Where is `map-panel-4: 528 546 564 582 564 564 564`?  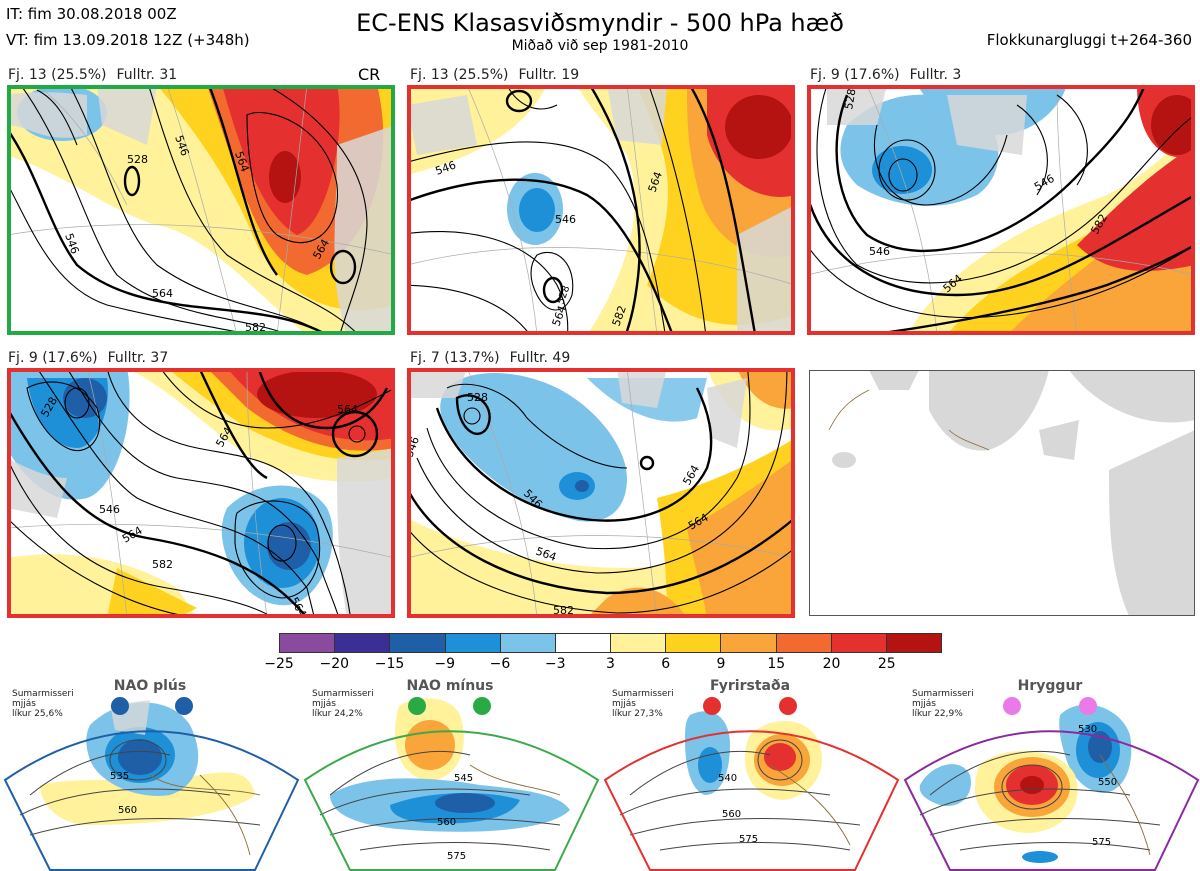
map-panel-4: 528 546 564 582 564 564 564 is located at coordinates (201, 493).